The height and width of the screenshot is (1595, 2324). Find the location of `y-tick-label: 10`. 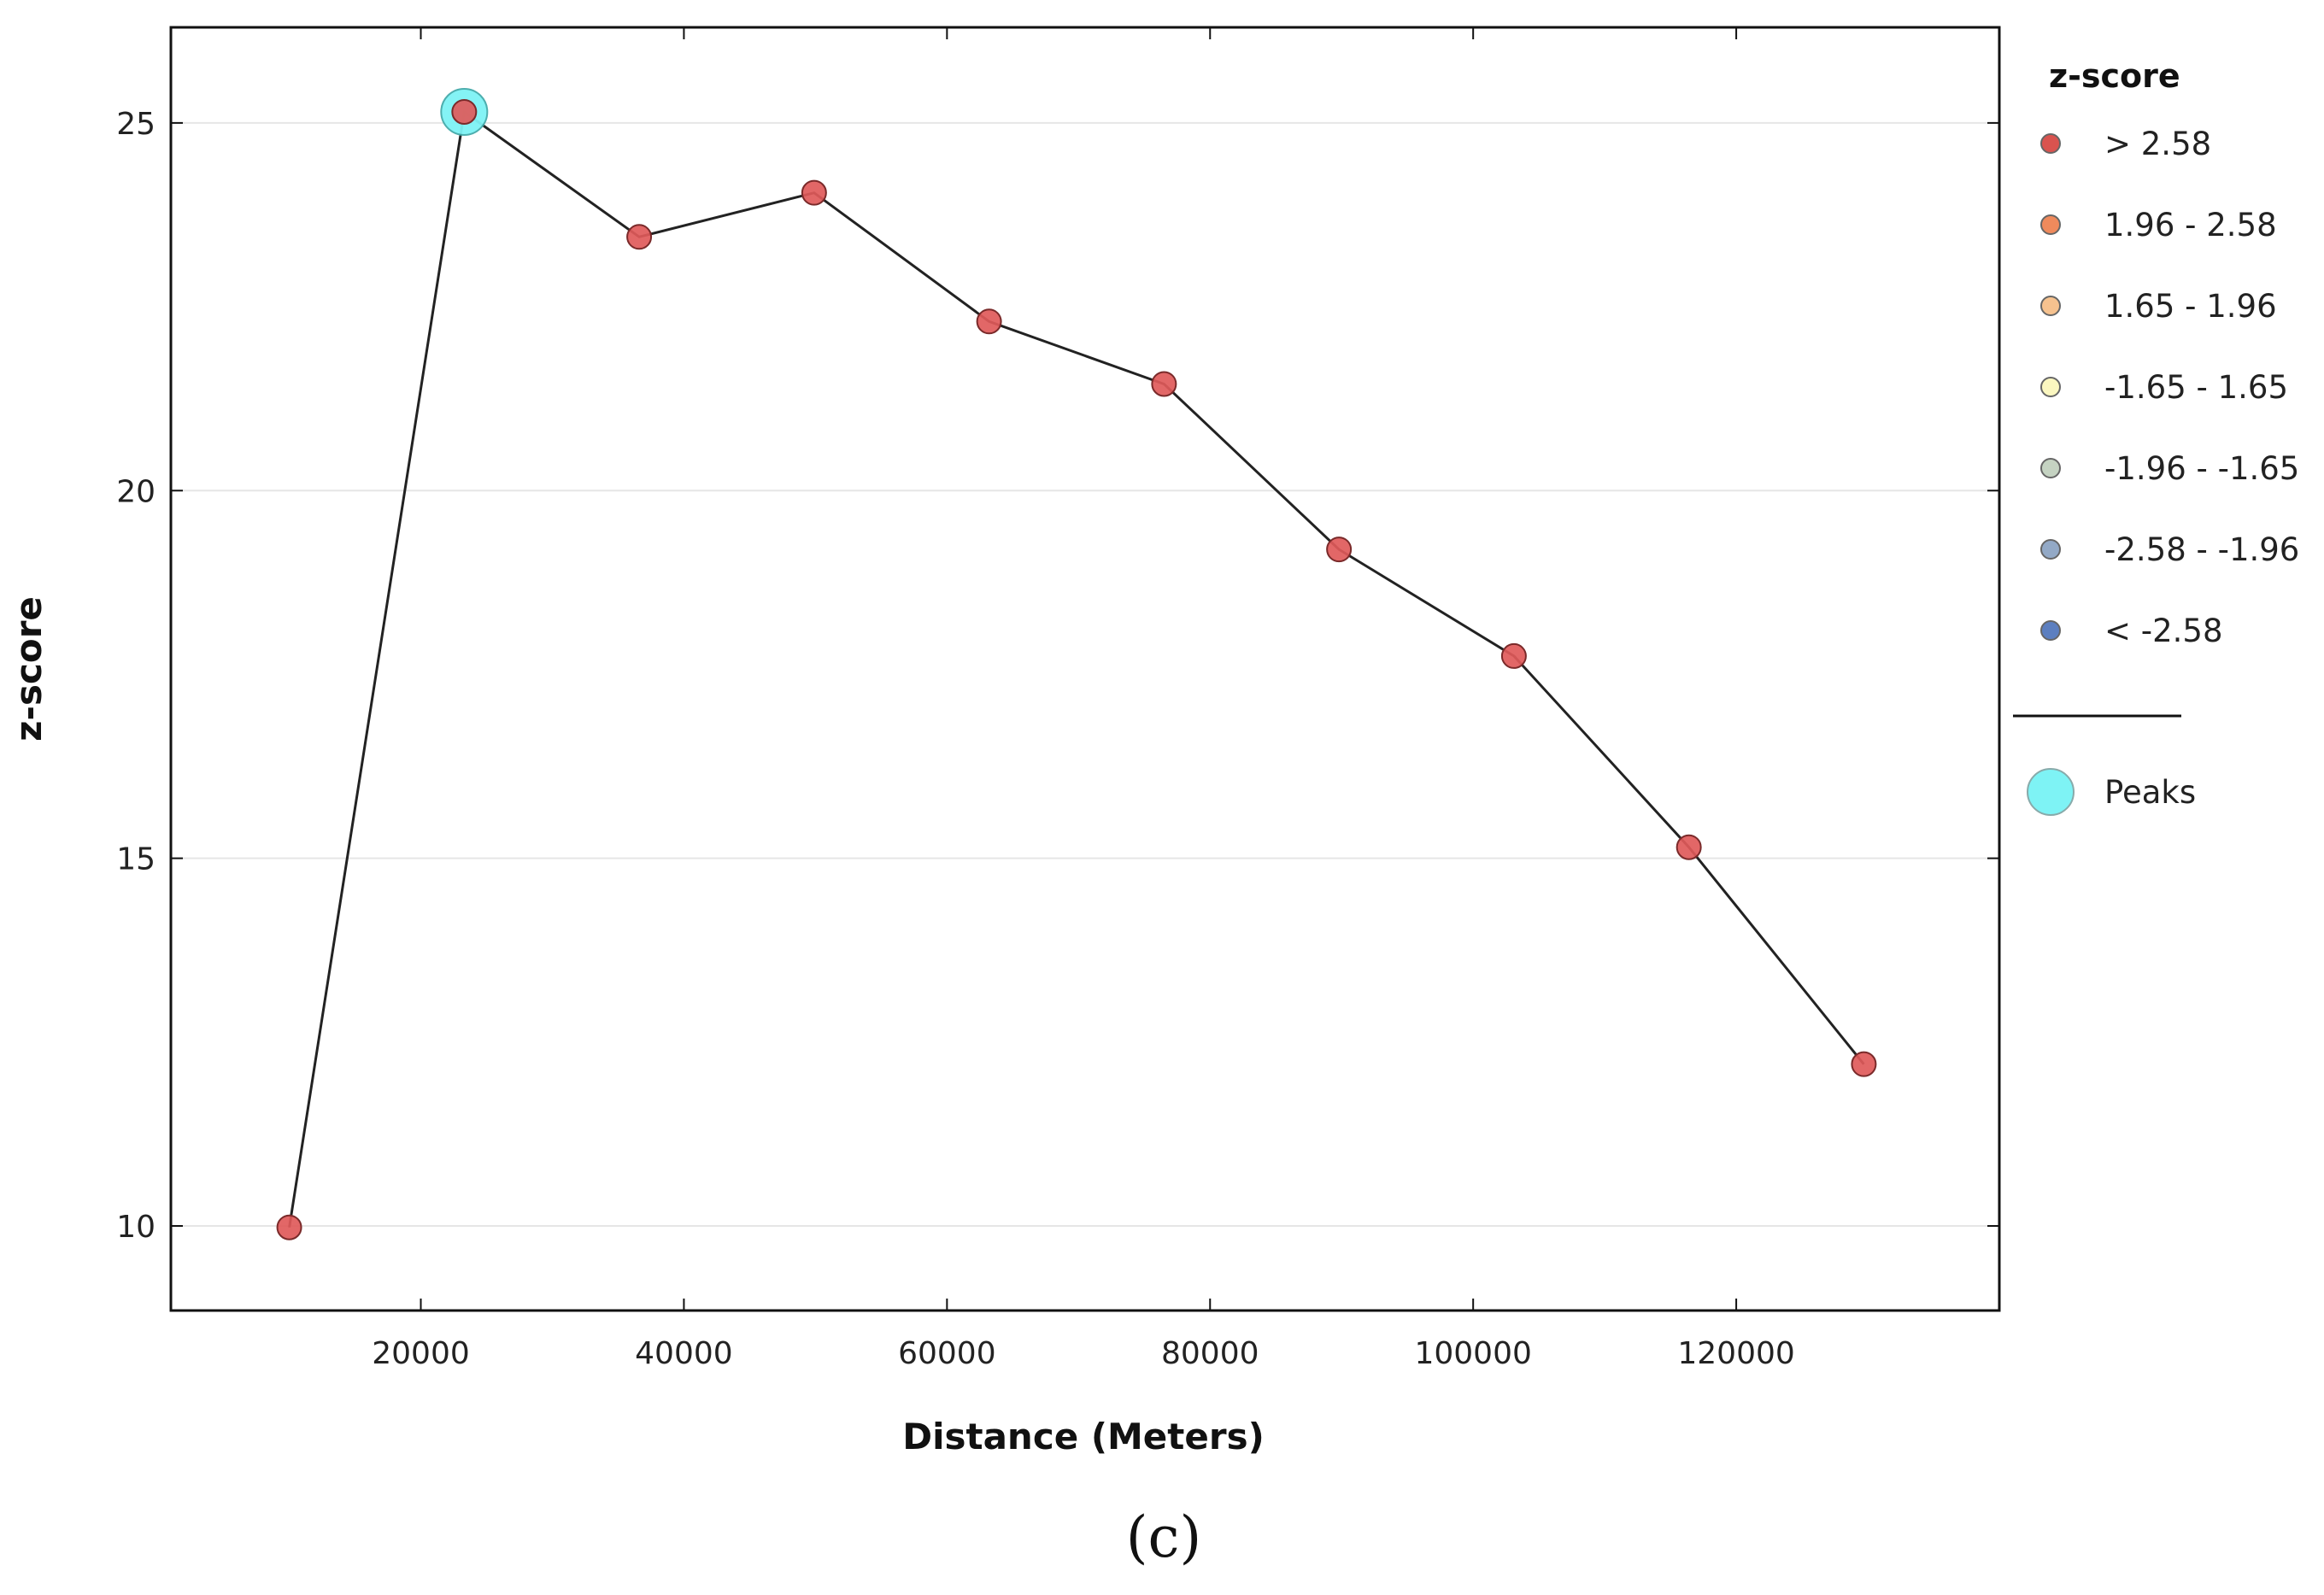

y-tick-label: 10 is located at coordinates (136, 1227).